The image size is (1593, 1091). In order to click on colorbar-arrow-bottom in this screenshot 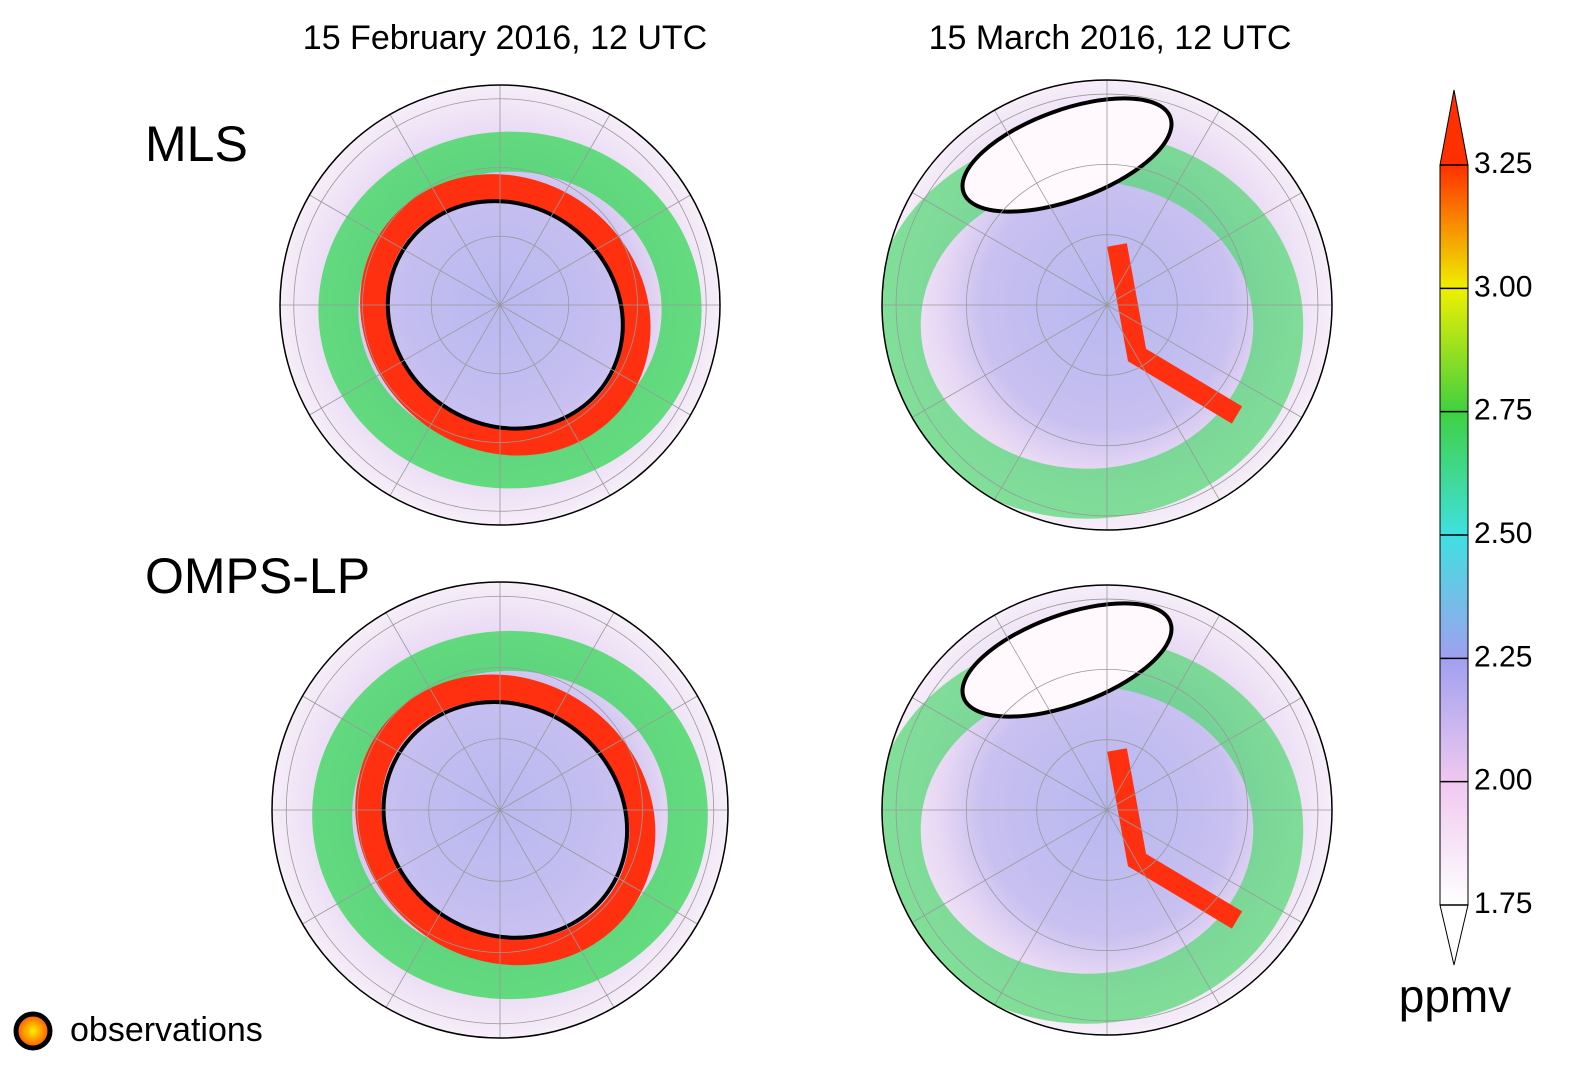, I will do `click(1454, 935)`.